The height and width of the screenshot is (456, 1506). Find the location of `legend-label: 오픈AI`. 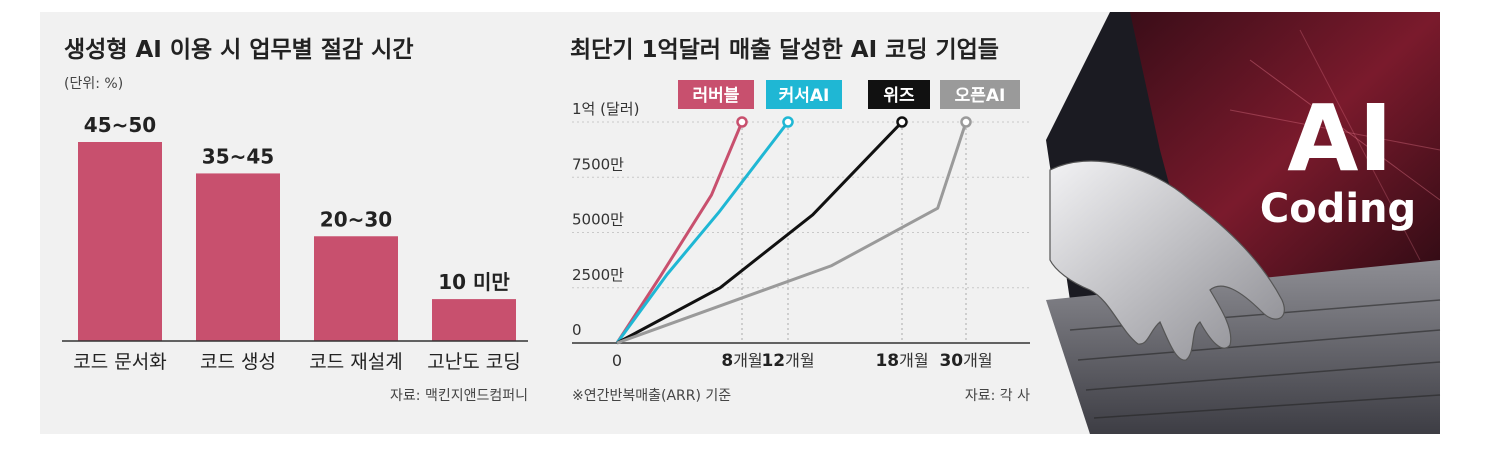

legend-label: 오픈AI is located at coordinates (980, 96).